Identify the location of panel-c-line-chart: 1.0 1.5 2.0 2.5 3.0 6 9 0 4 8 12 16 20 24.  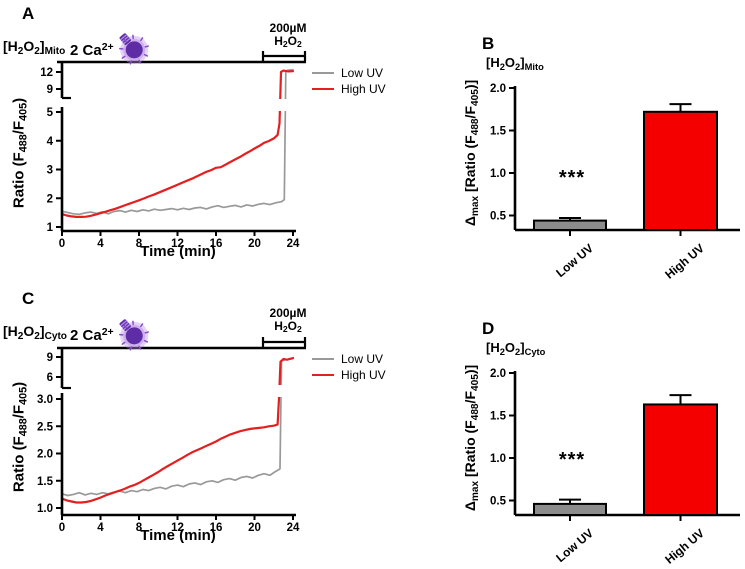
(174, 426).